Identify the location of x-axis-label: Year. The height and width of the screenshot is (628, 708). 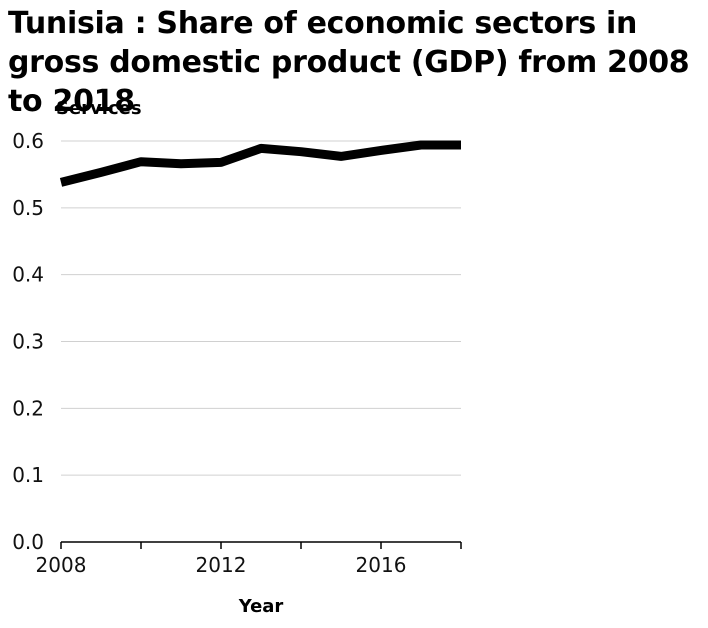
(261, 606).